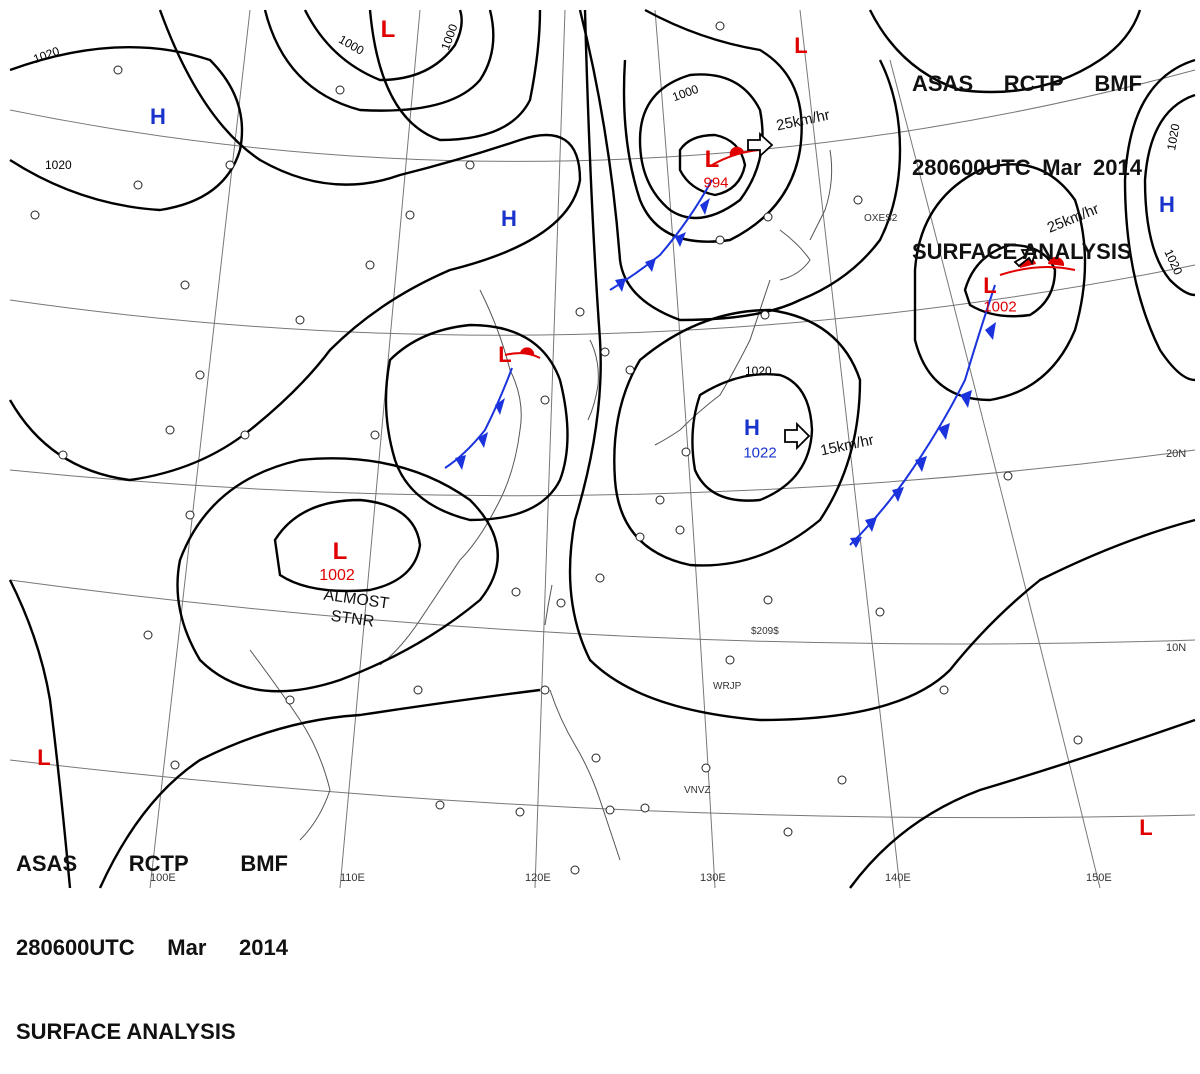 This screenshot has width=1200, height=1074. Describe the element at coordinates (509, 218) in the screenshot. I see `high-center-north-china: H` at that location.